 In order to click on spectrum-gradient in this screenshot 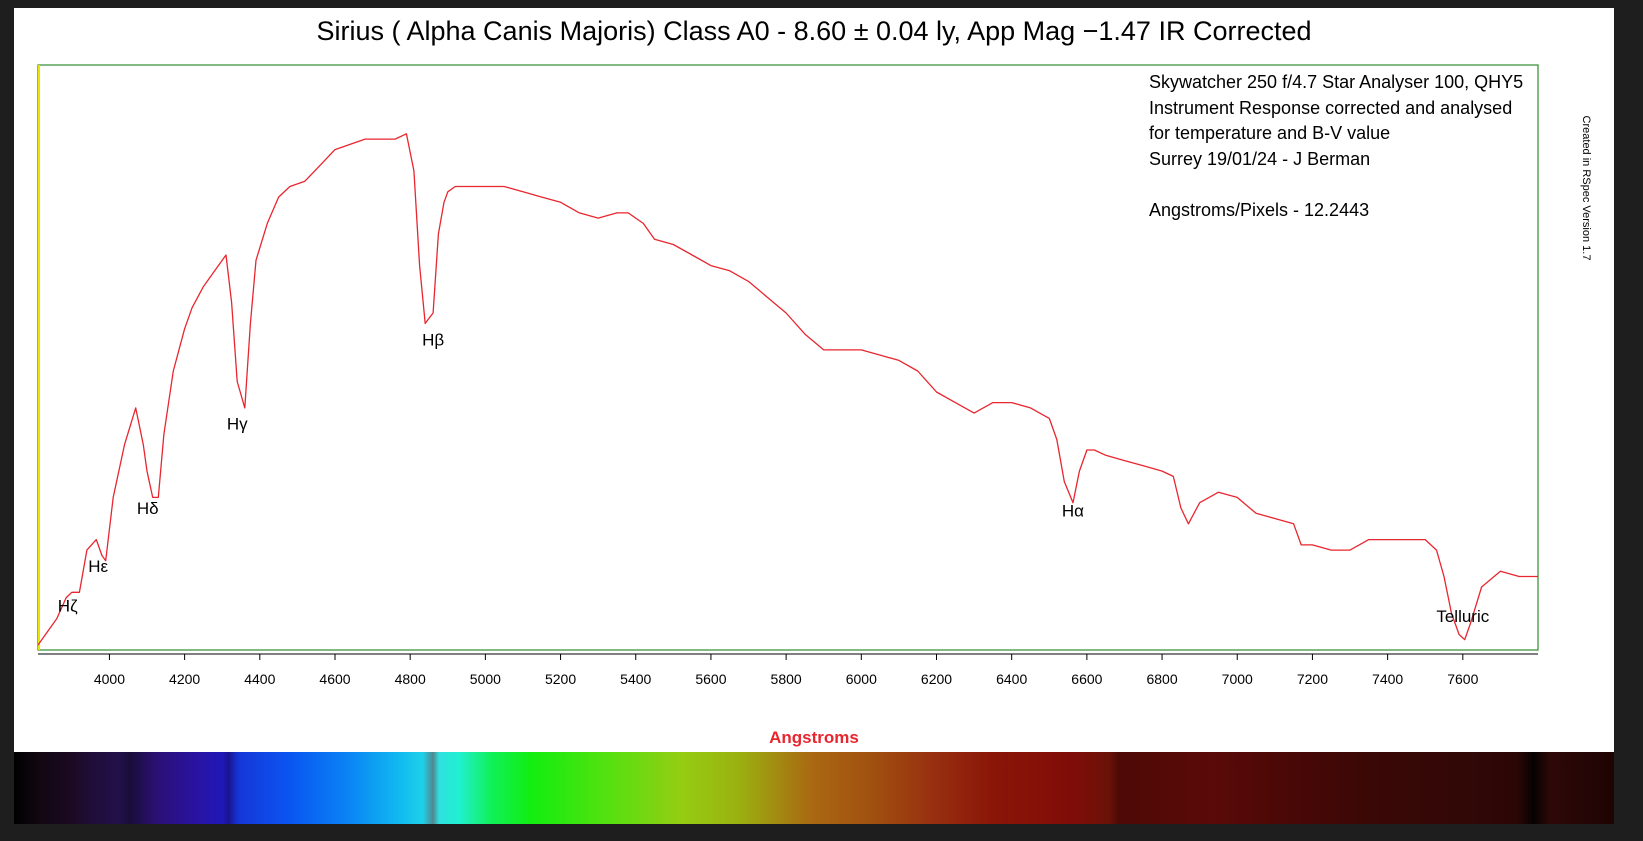, I will do `click(814, 788)`.